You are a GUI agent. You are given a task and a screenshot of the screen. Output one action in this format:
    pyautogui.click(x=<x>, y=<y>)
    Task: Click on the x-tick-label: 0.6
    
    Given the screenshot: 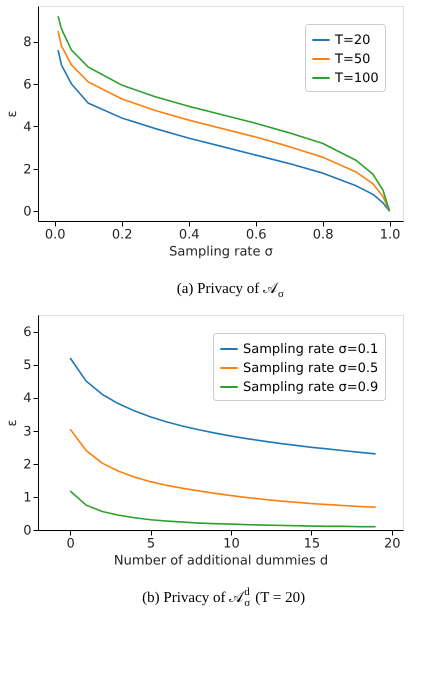 What is the action you would take?
    pyautogui.click(x=256, y=235)
    